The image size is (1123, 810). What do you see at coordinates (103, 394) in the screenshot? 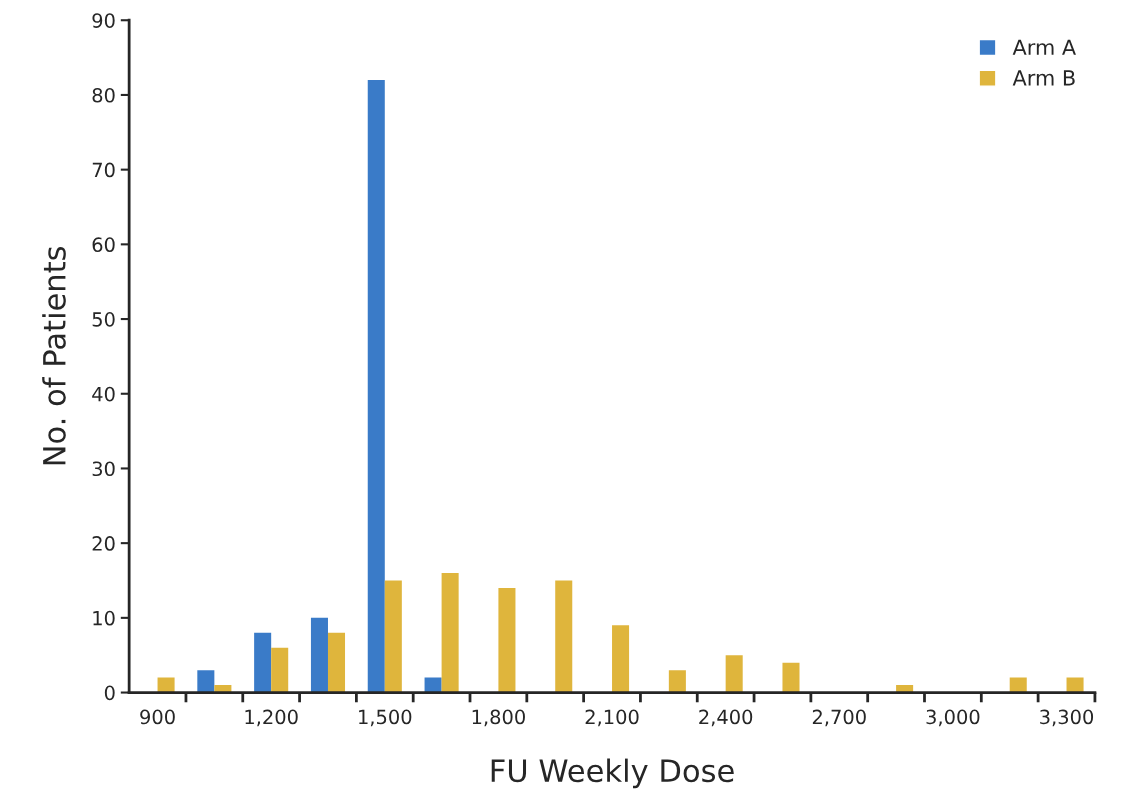
I see `y-tick-label: 40` at bounding box center [103, 394].